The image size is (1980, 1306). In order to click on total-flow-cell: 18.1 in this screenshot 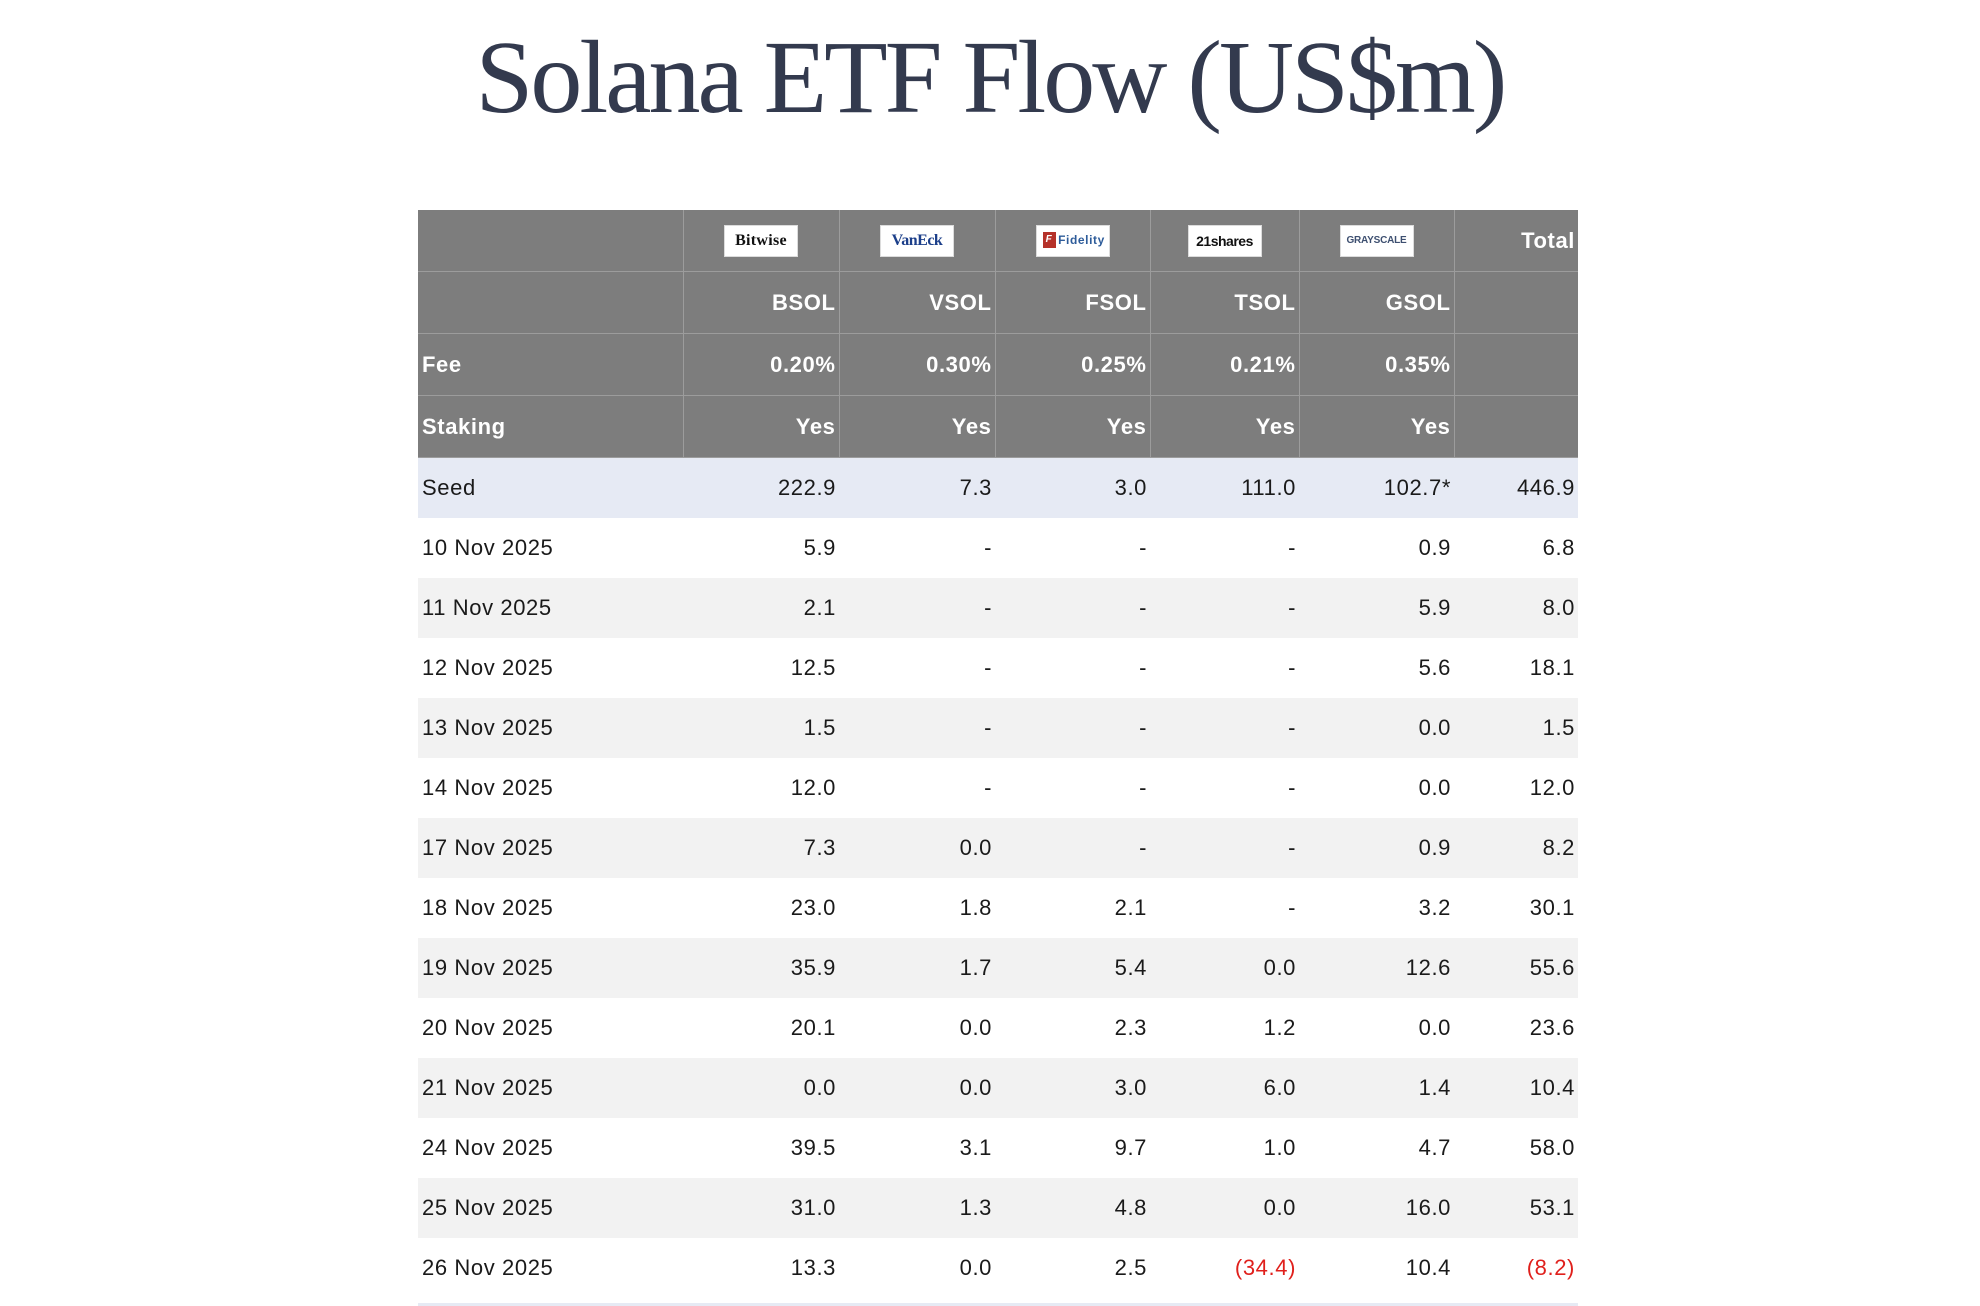, I will do `click(1516, 668)`.